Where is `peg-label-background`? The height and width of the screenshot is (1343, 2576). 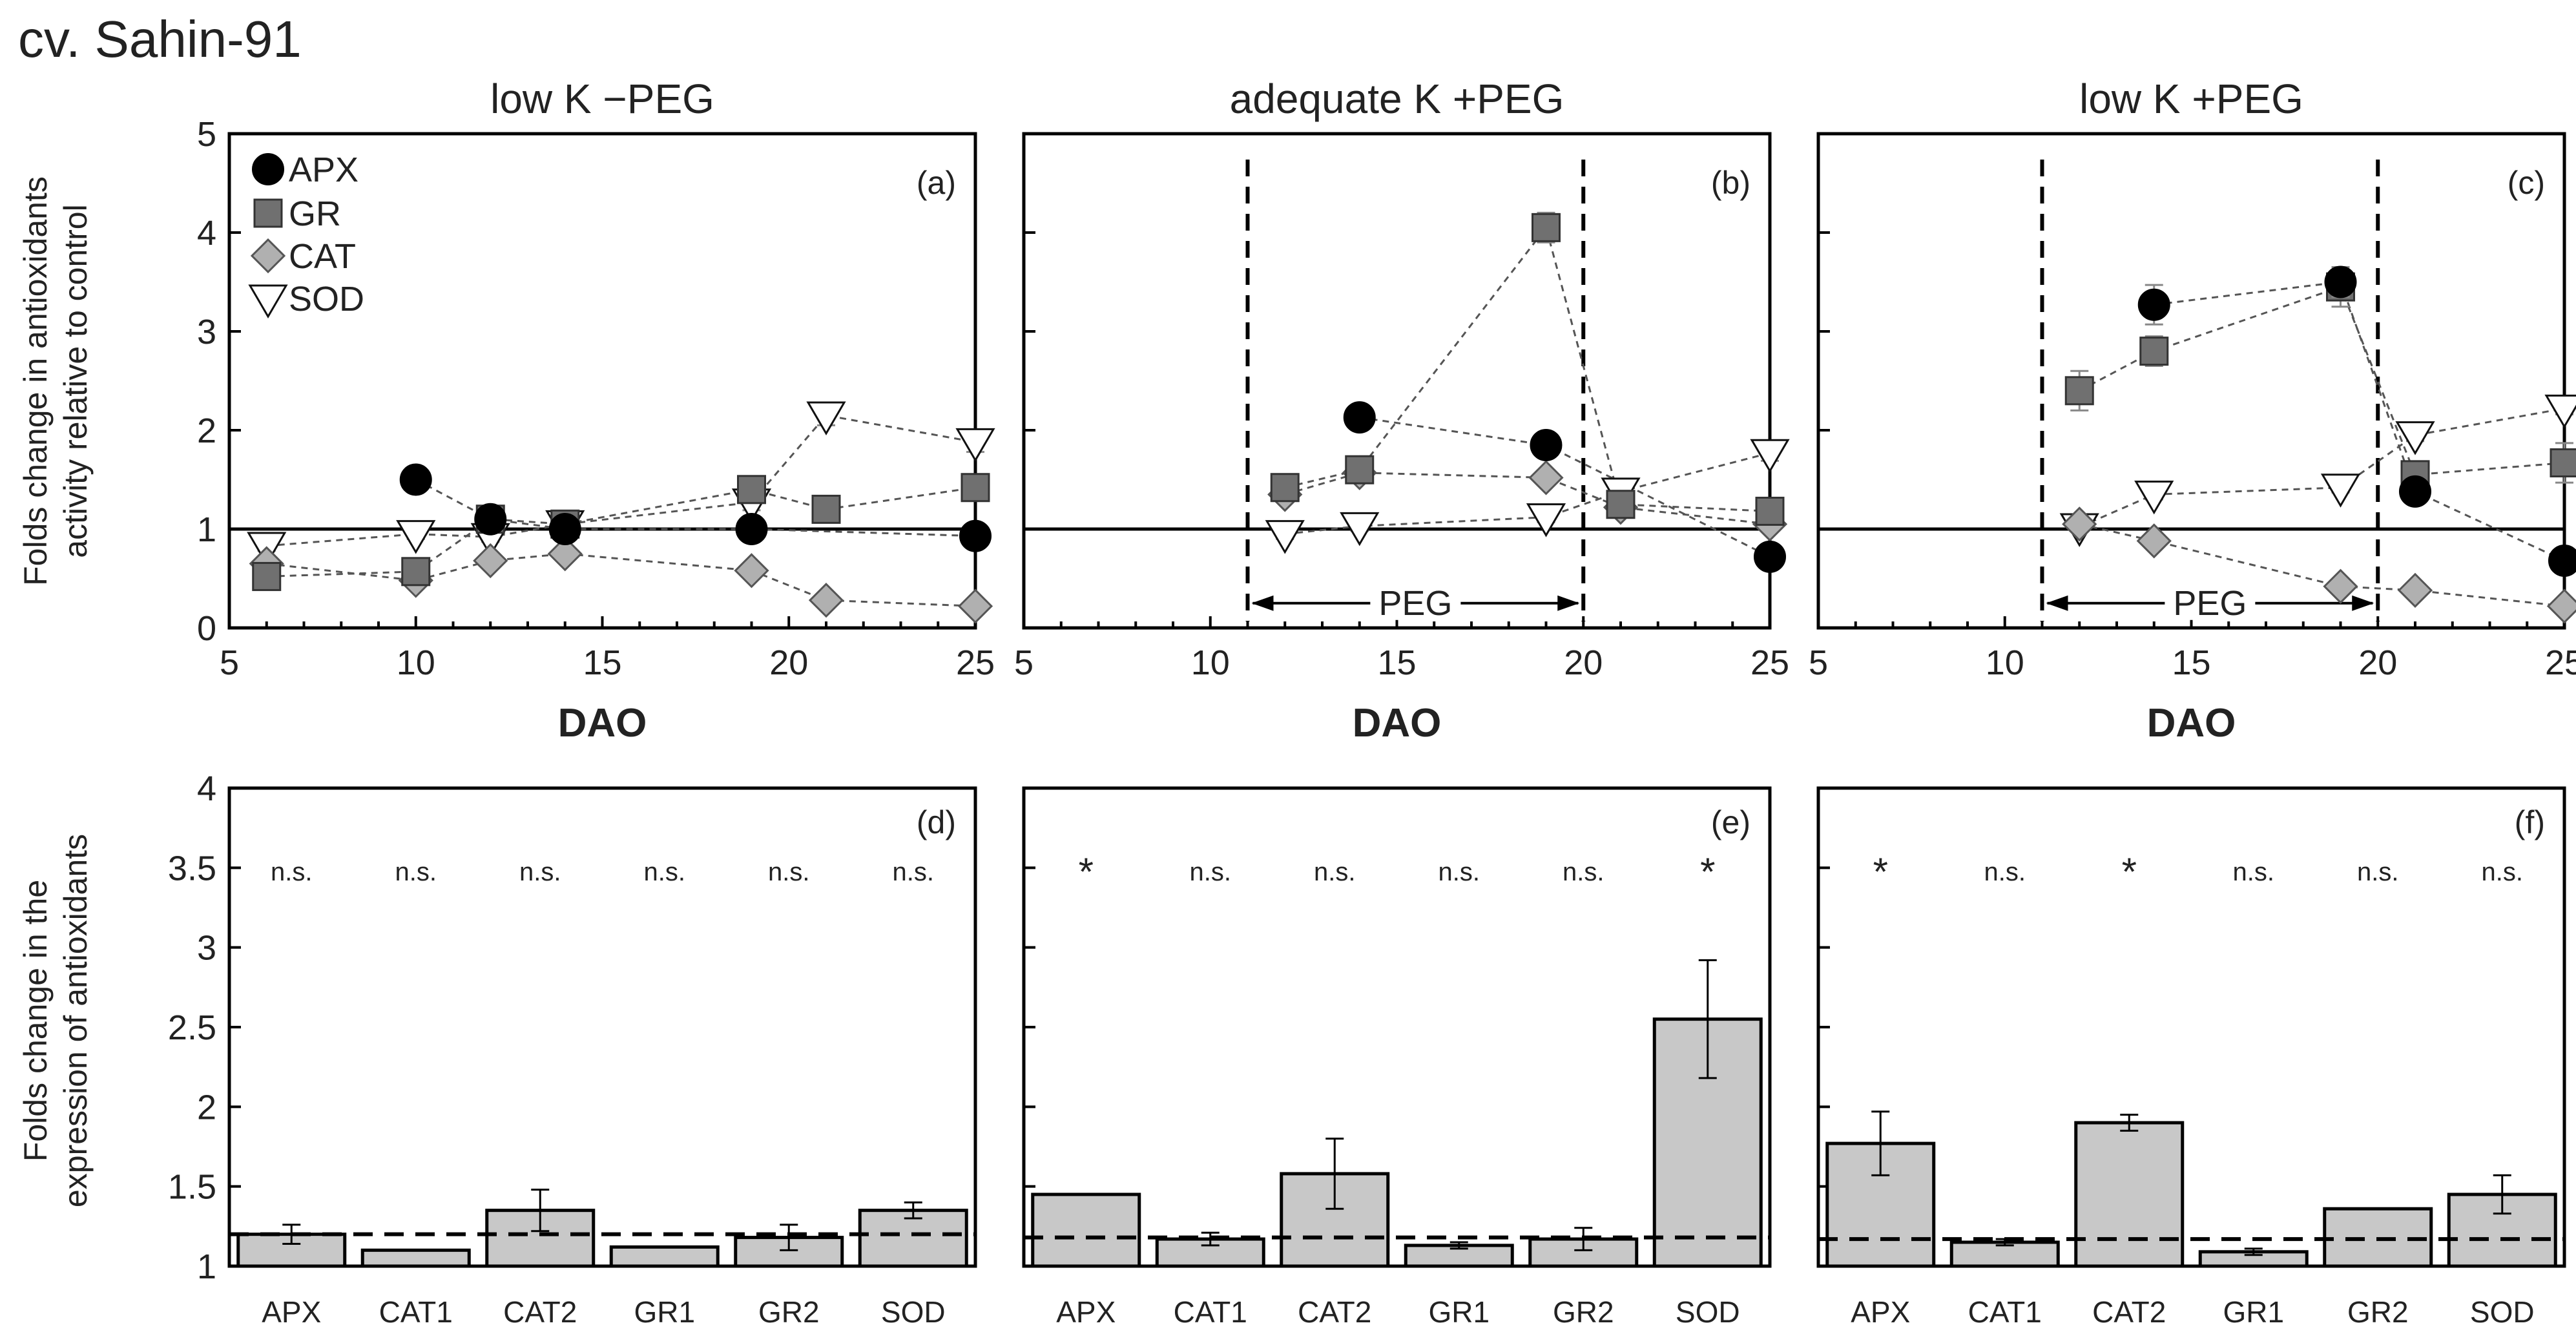
peg-label-background is located at coordinates (2210, 601).